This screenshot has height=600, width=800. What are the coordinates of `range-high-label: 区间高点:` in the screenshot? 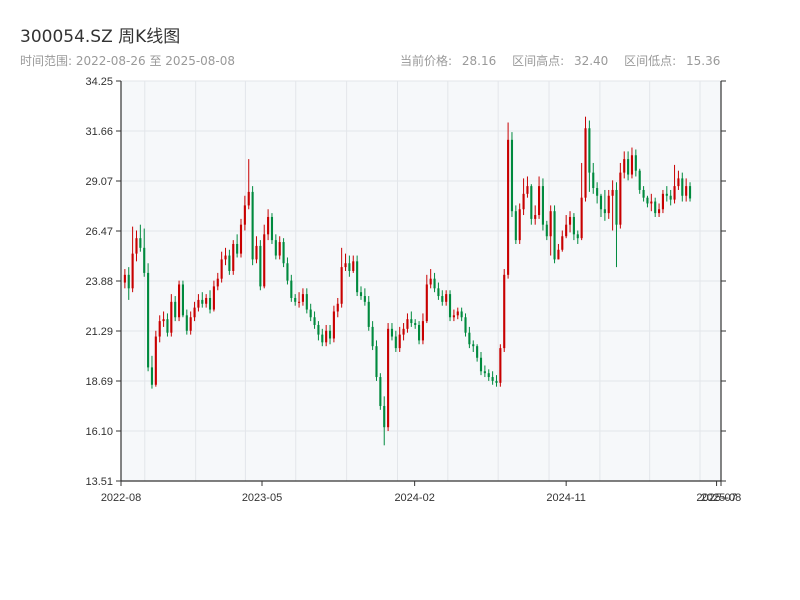 It's located at (538, 61).